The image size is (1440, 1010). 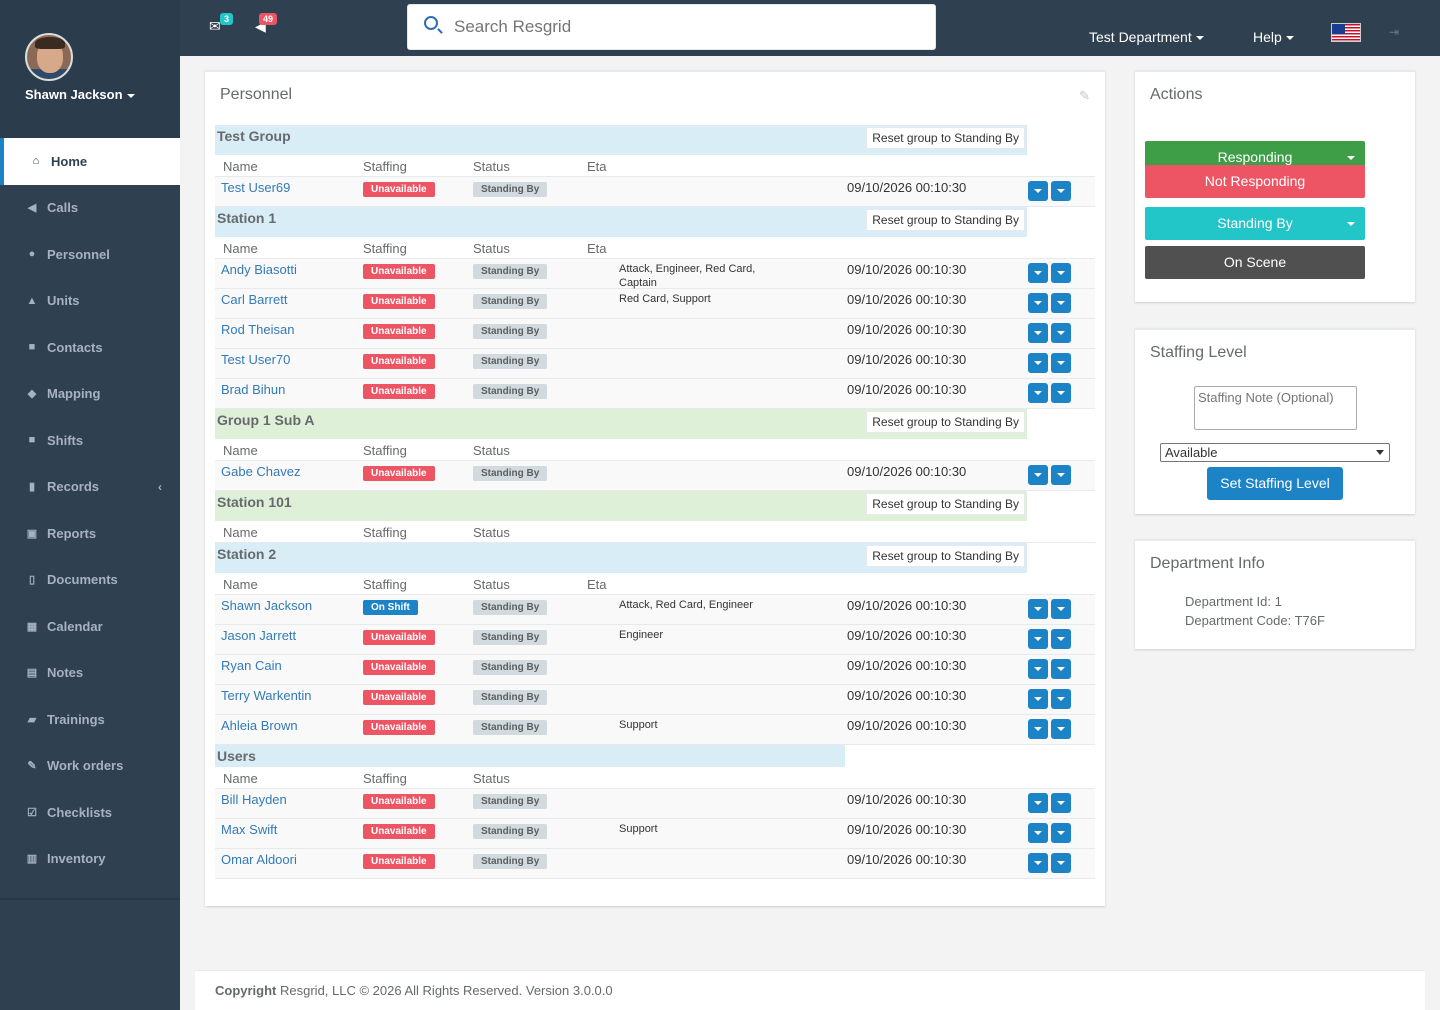 What do you see at coordinates (1346, 32) in the screenshot?
I see `us-flag-icon` at bounding box center [1346, 32].